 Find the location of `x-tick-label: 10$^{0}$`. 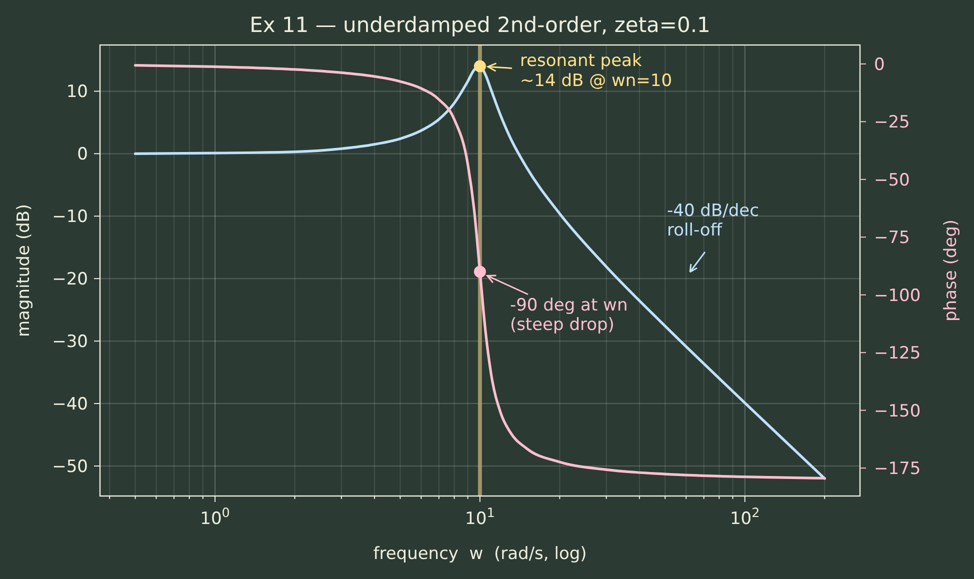

x-tick-label: 10$^{0}$ is located at coordinates (215, 517).